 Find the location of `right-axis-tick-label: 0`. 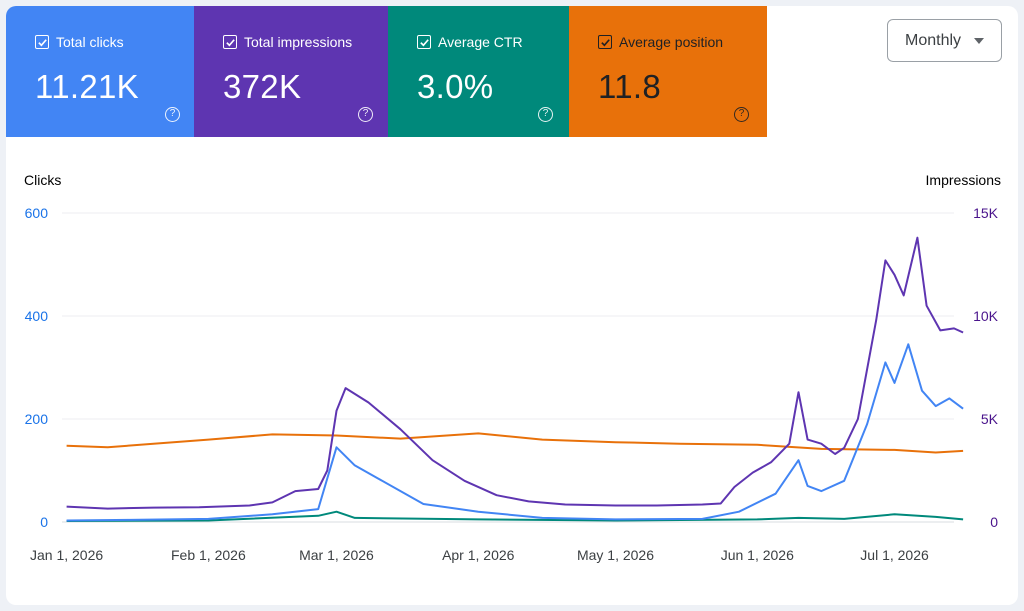

right-axis-tick-label: 0 is located at coordinates (994, 522).